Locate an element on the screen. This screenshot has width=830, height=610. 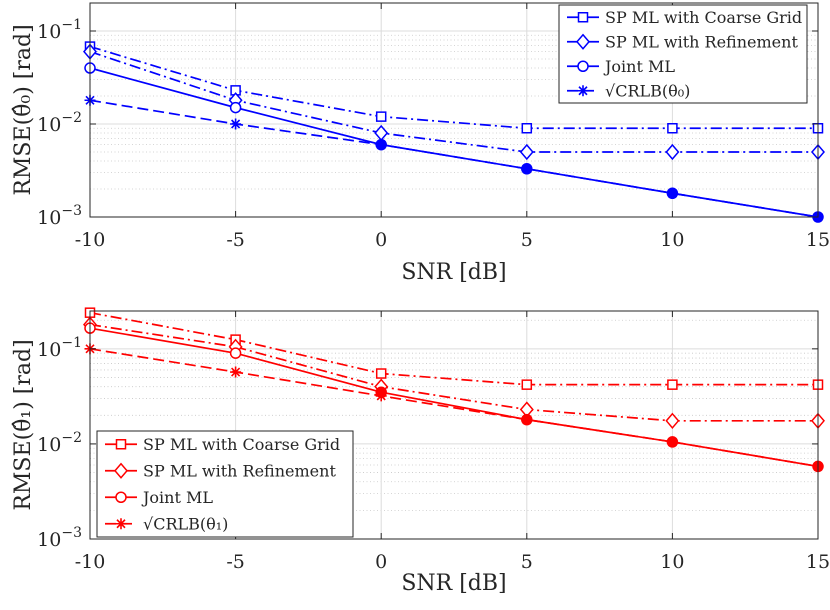
y-axis-label: RMSE(θ̂₀) [rad] is located at coordinates (23, 109).